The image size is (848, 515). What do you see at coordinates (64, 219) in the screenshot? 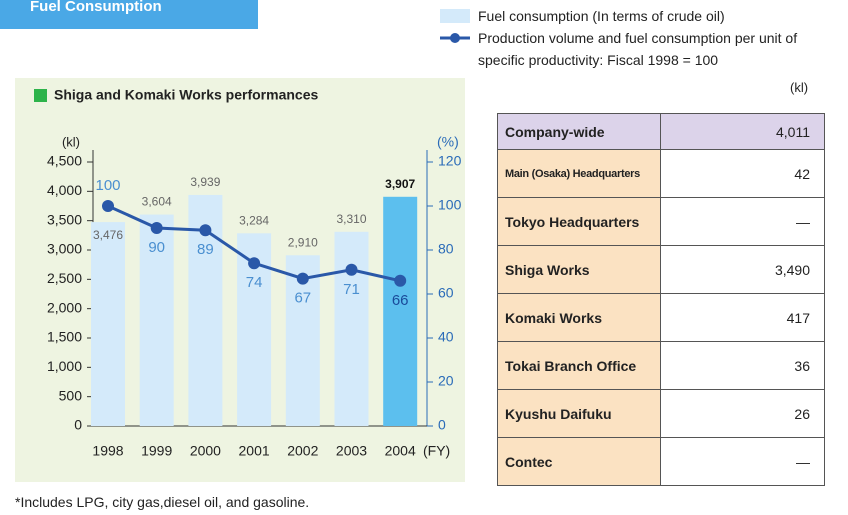
I see `y-tick-label: 3,500` at bounding box center [64, 219].